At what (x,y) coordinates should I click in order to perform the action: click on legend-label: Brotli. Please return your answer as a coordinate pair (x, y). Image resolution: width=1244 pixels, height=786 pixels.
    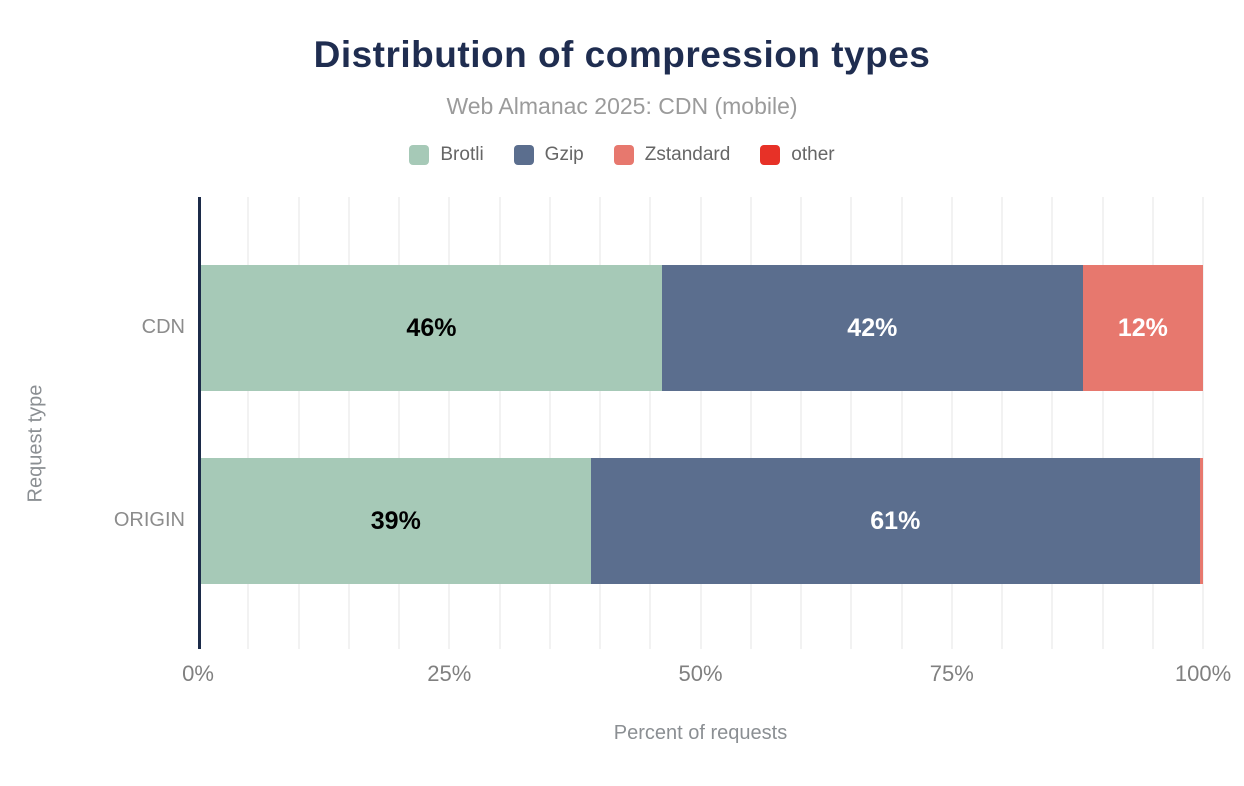
    Looking at the image, I should click on (462, 154).